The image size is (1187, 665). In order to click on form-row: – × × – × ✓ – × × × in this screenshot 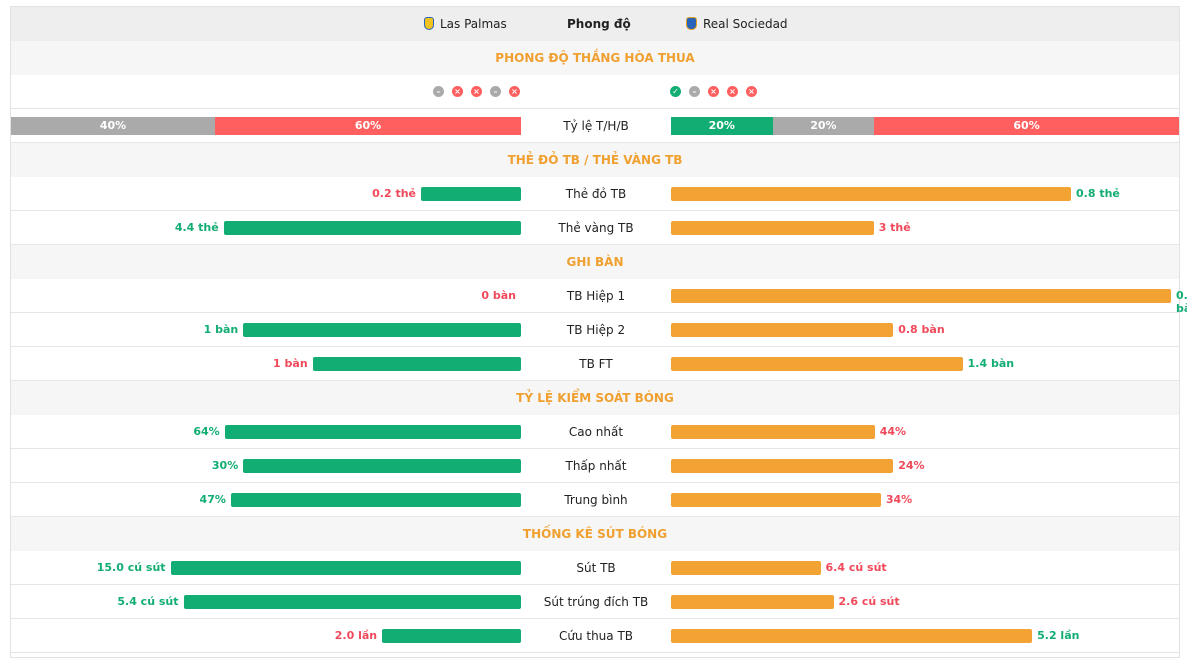, I will do `click(595, 92)`.